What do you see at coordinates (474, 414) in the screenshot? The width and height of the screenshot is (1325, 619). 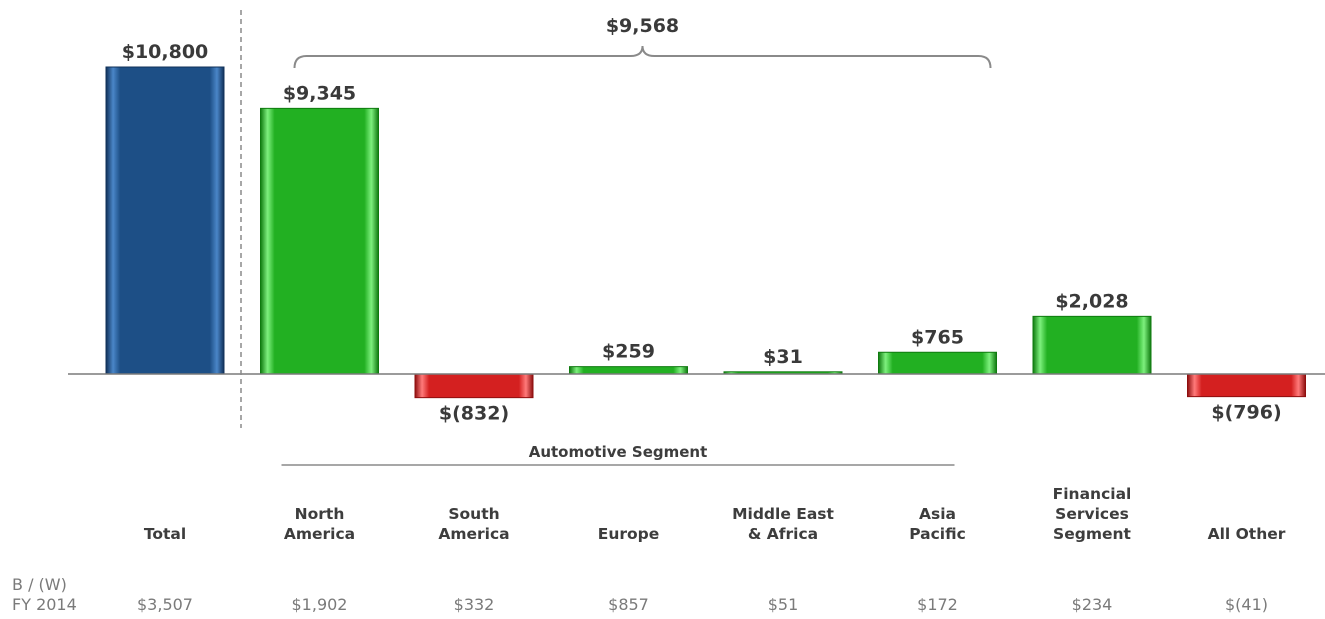 I see `value-label-2: $(832)` at bounding box center [474, 414].